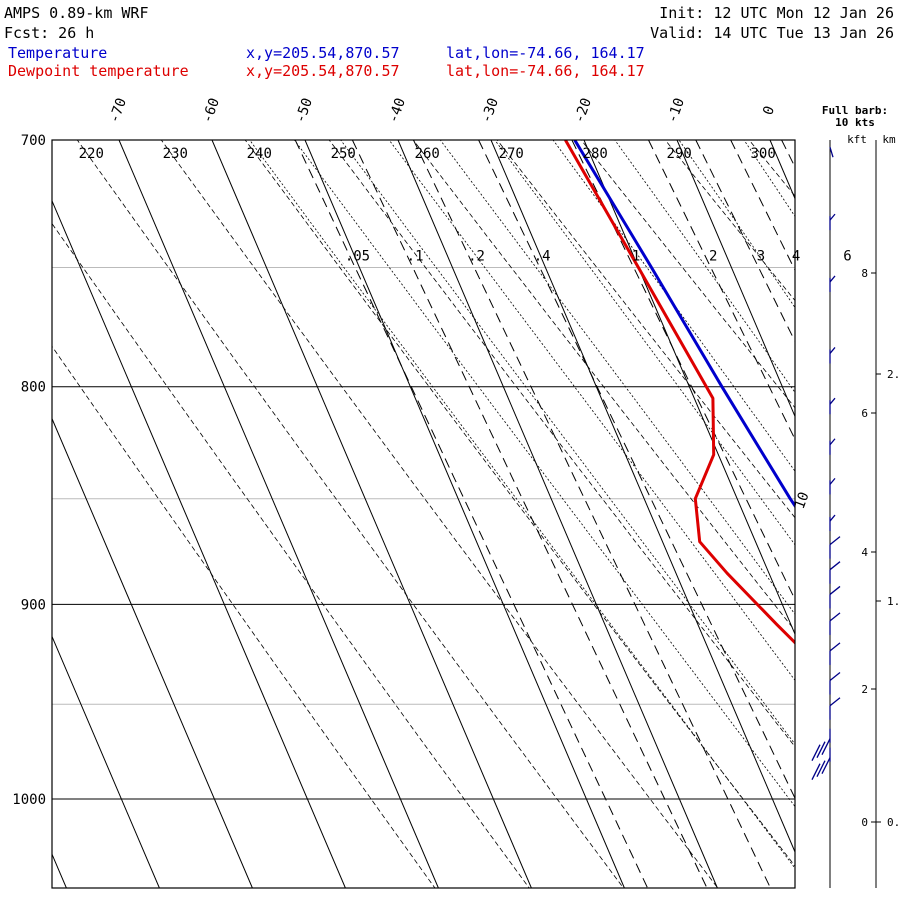  What do you see at coordinates (542, 256) in the screenshot?
I see `mixing-ratio-label: .4` at bounding box center [542, 256].